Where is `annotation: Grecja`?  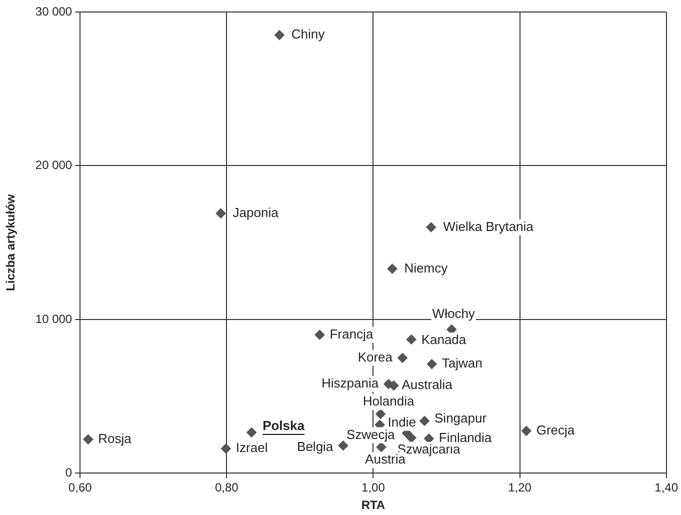
annotation: Grecja is located at coordinates (556, 430).